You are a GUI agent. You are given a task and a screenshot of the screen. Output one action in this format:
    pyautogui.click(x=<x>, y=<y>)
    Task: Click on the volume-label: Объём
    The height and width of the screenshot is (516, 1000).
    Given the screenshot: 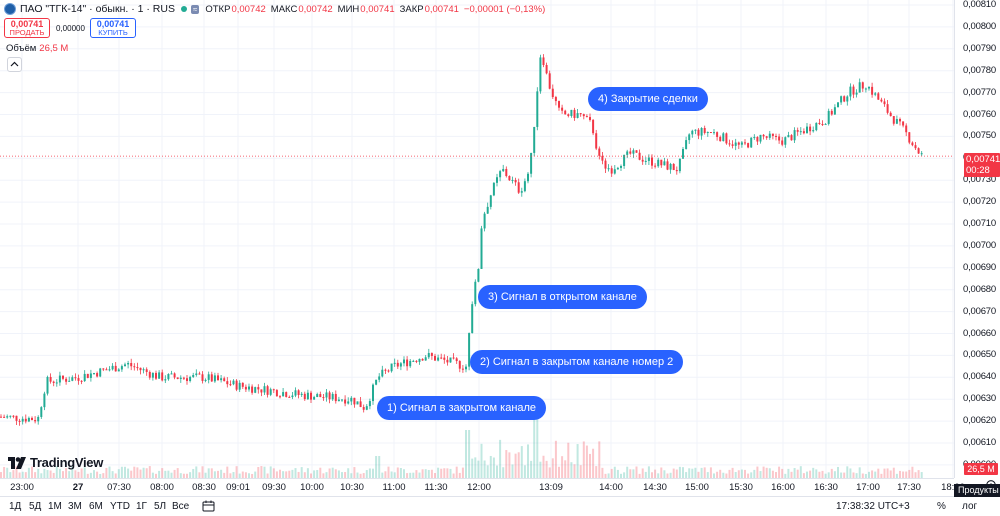 What is the action you would take?
    pyautogui.click(x=21, y=48)
    